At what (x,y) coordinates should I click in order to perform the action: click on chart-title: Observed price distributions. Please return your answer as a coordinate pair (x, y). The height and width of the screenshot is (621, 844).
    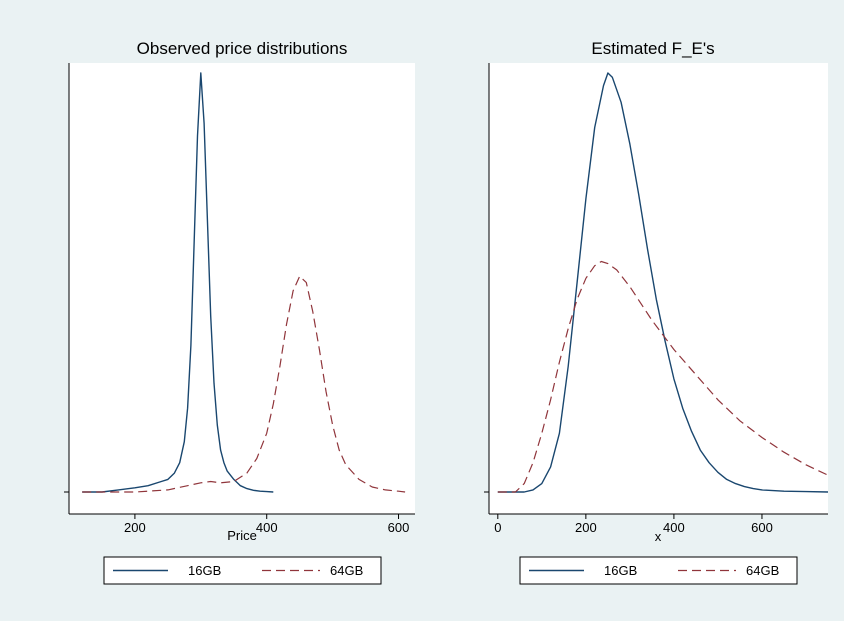
    Looking at the image, I should click on (242, 48).